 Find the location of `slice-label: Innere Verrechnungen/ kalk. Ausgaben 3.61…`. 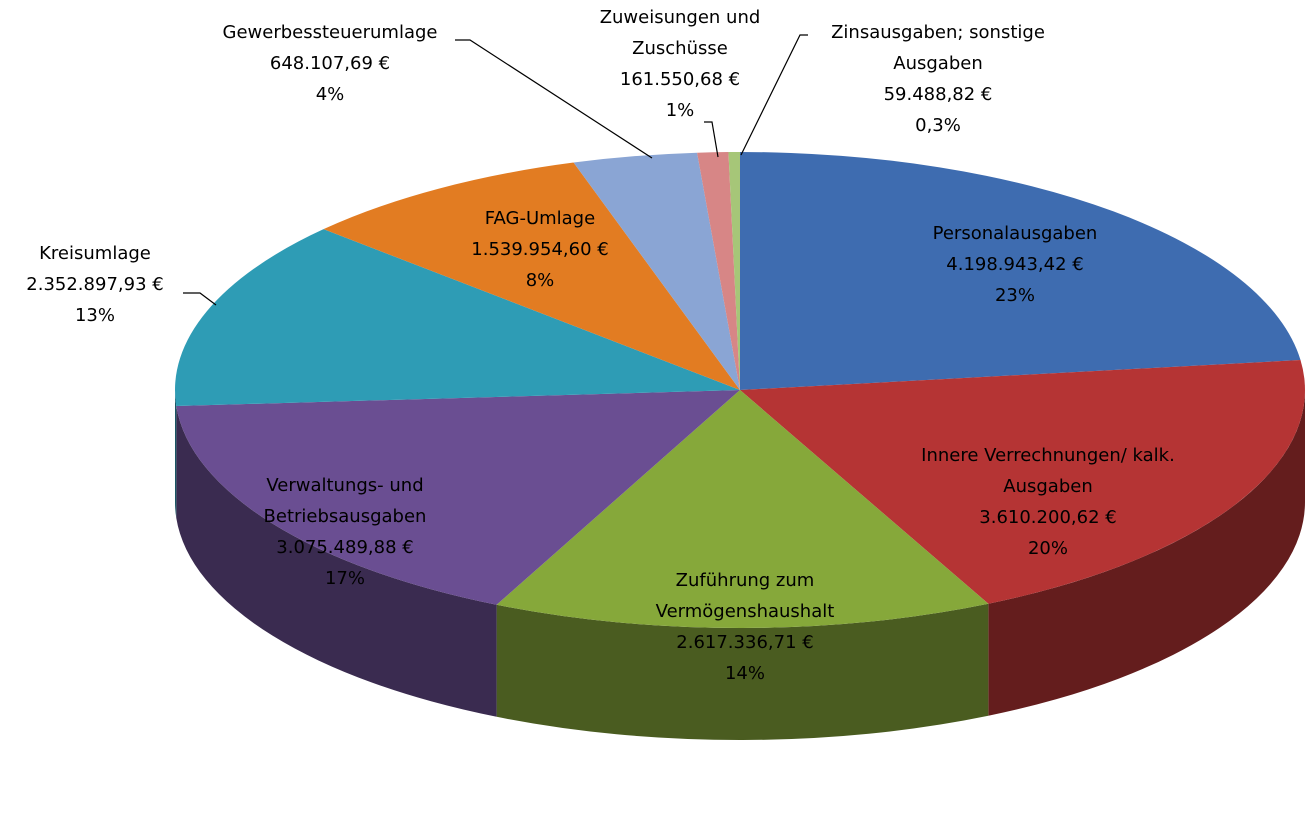

slice-label: Innere Verrechnungen/ kalk. Ausgaben 3.61… is located at coordinates (1048, 502).